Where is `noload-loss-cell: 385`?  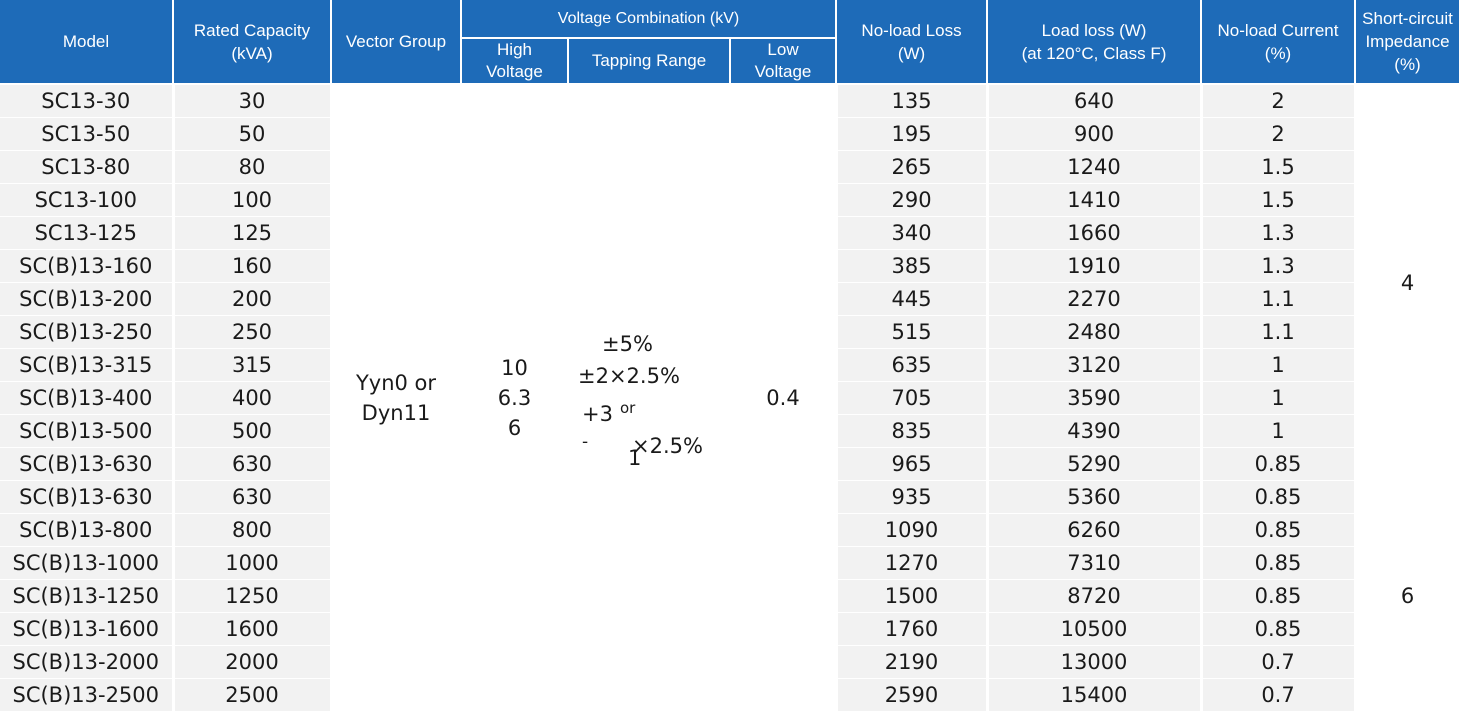
noload-loss-cell: 385 is located at coordinates (912, 266).